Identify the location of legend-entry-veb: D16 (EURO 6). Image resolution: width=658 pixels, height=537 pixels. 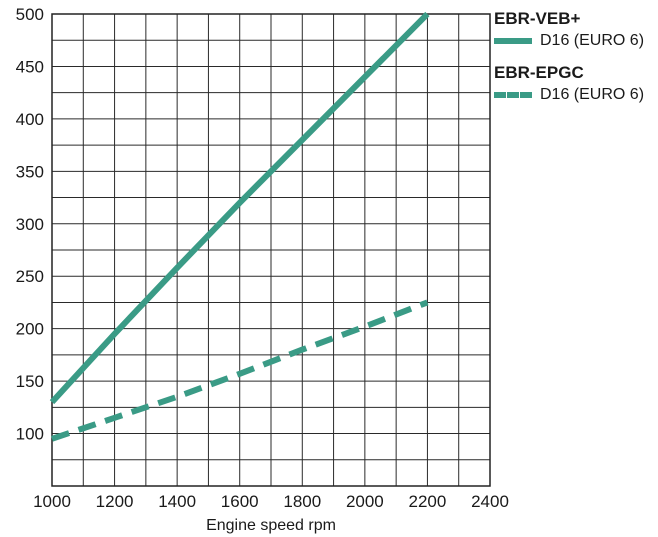
(574, 41).